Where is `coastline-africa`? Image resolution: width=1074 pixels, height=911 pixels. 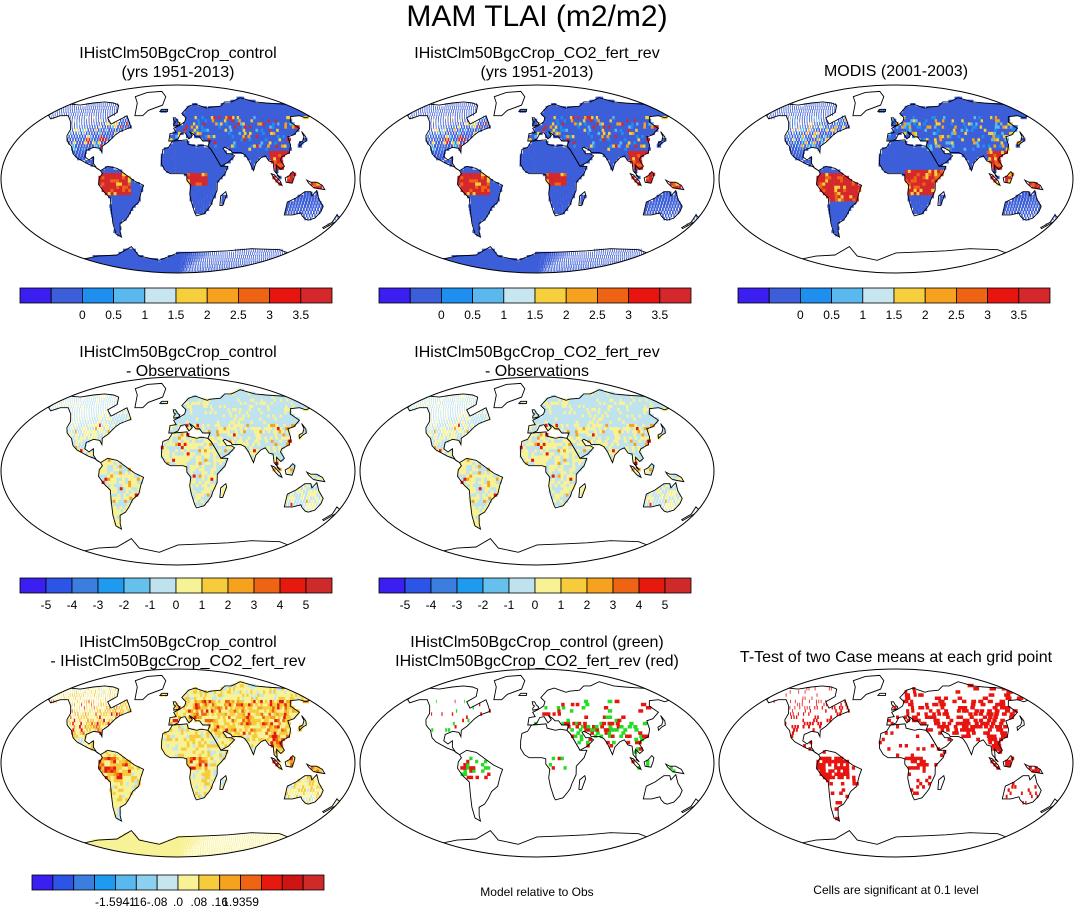 coastline-africa is located at coordinates (195, 178).